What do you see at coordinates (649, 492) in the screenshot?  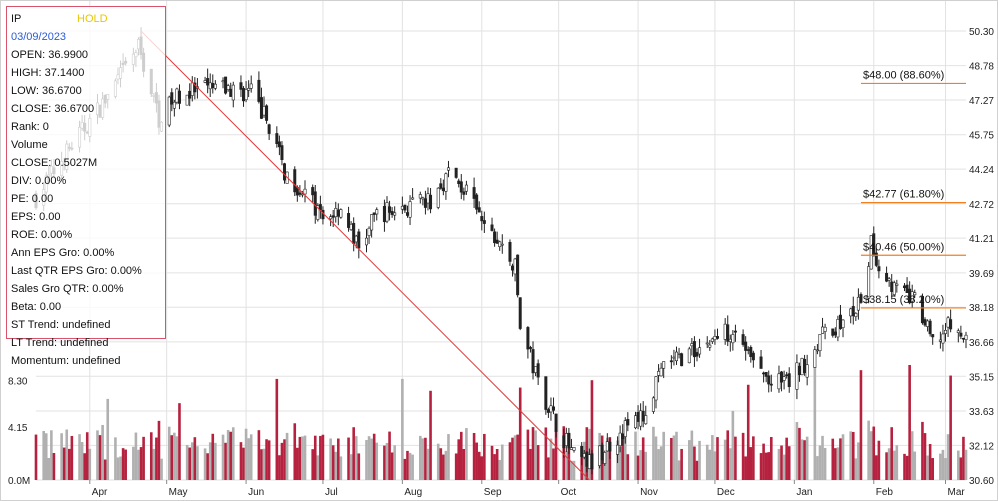 I see `month-label: Nov` at bounding box center [649, 492].